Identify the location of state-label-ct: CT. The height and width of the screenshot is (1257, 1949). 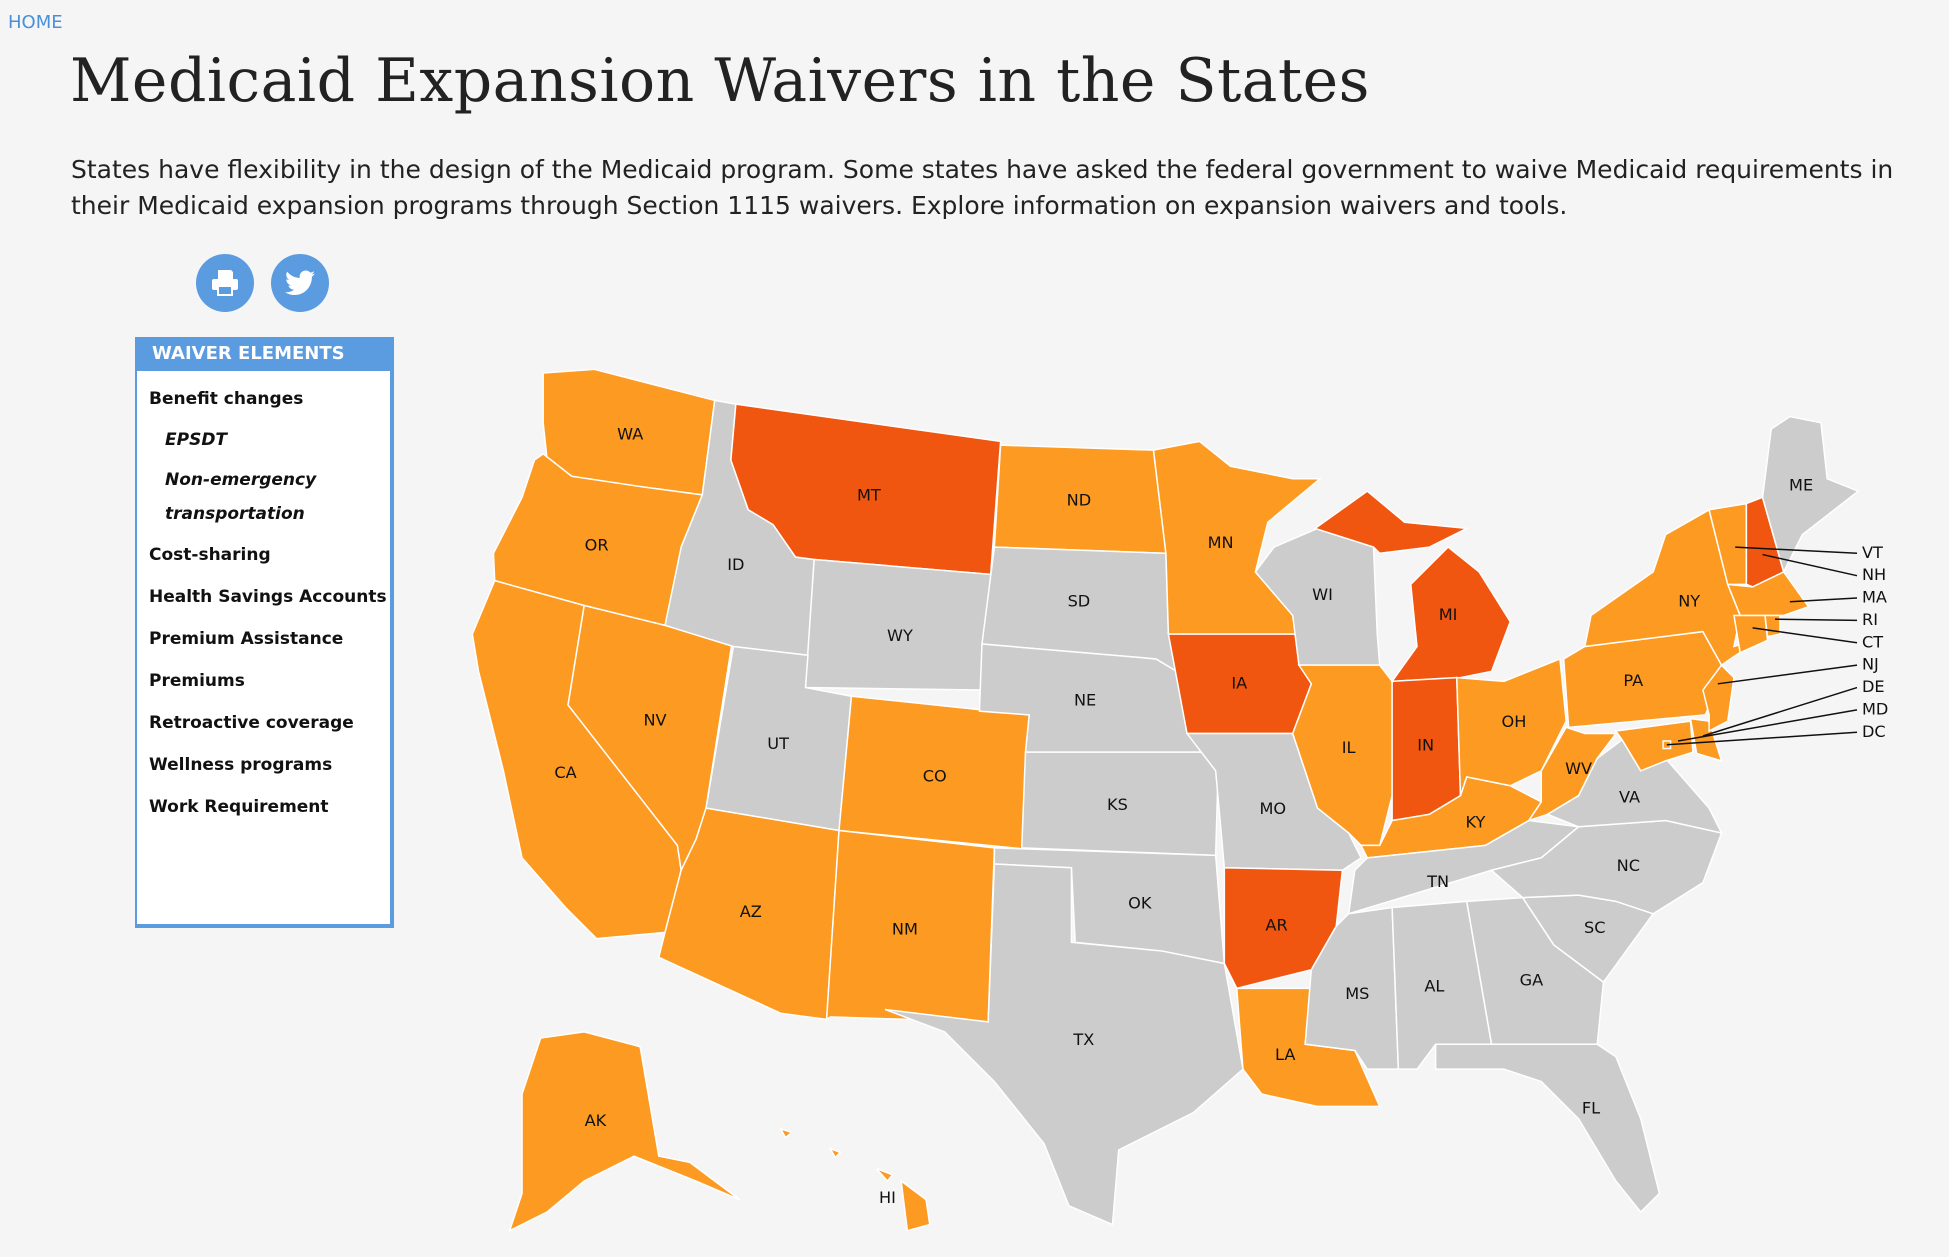
(1872, 641).